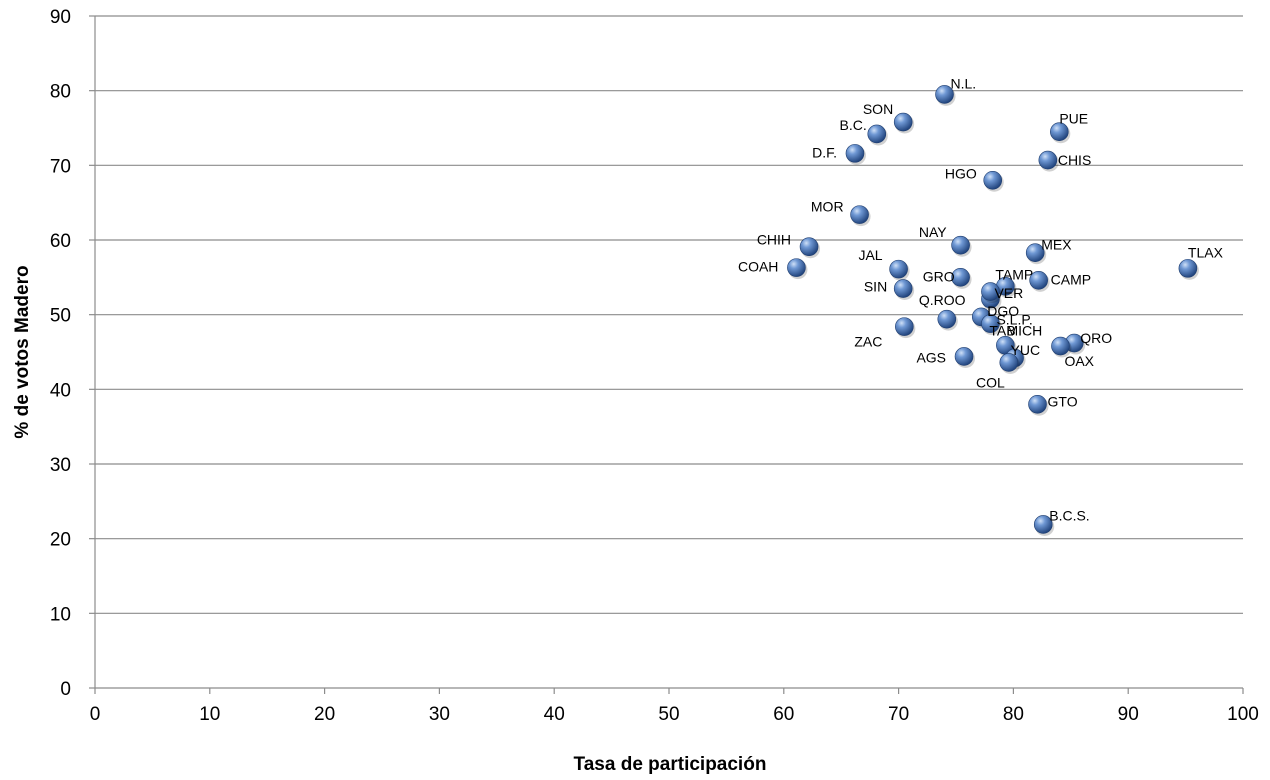  I want to click on x-tick-label-20: 20, so click(324, 714).